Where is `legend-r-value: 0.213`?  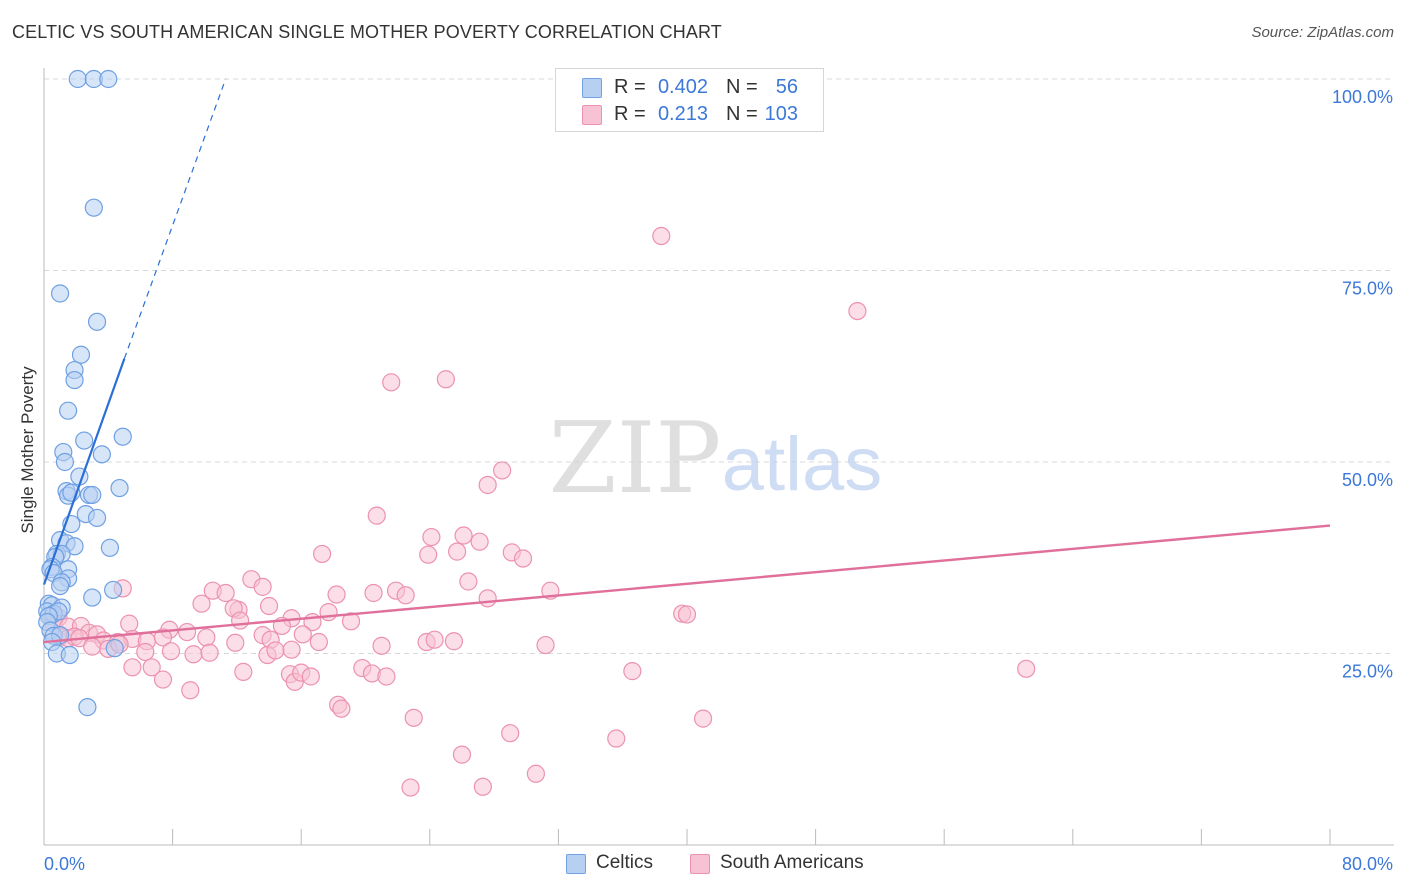
legend-r-value: 0.213 is located at coordinates (682, 114).